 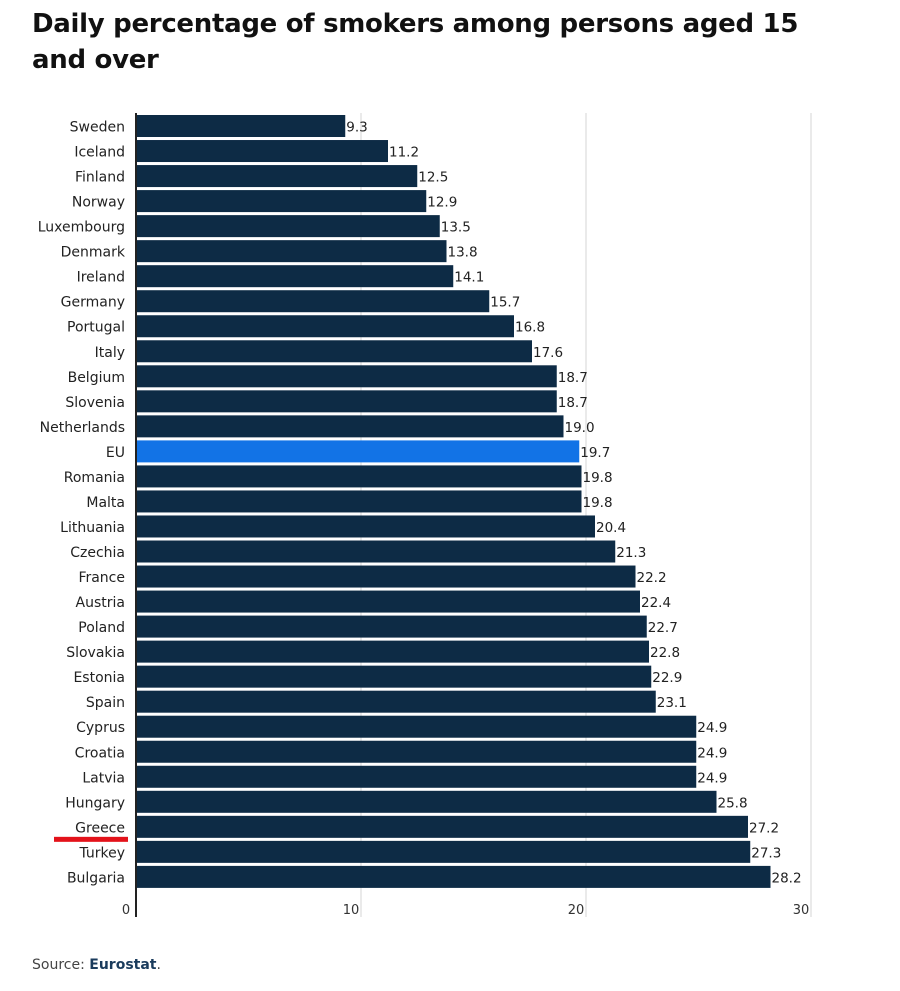 What do you see at coordinates (580, 428) in the screenshot?
I see `data-label: 19.0` at bounding box center [580, 428].